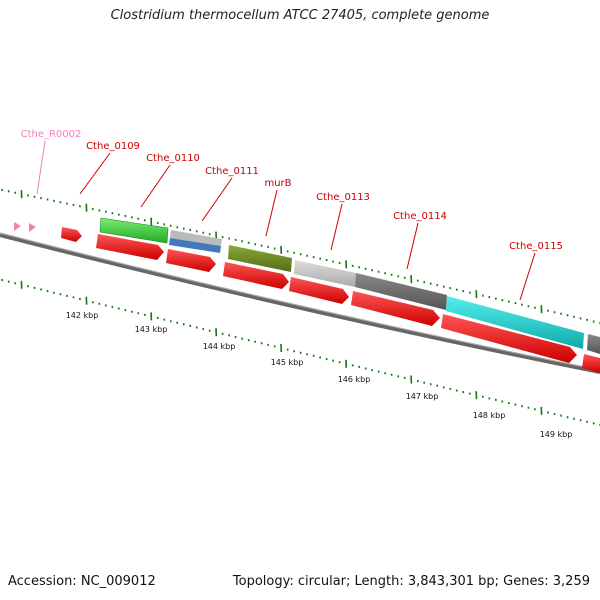  Describe the element at coordinates (277, 183) in the screenshot. I see `gene-label-murb: murB` at that location.